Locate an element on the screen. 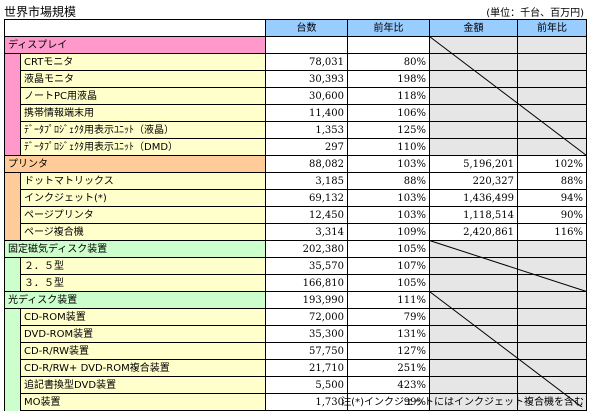  table-row: インクジェット(*) 69,132 103% 1,436,499 94% is located at coordinates (295, 198).